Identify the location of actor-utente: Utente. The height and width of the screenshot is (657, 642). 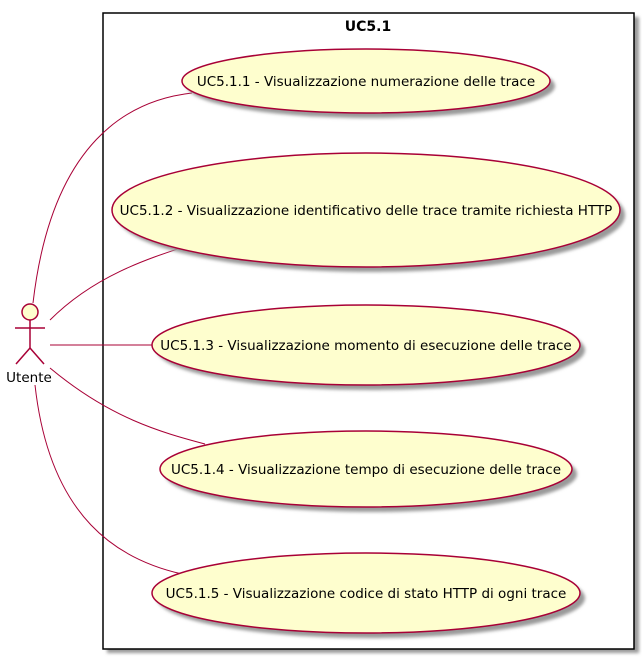
(29, 344).